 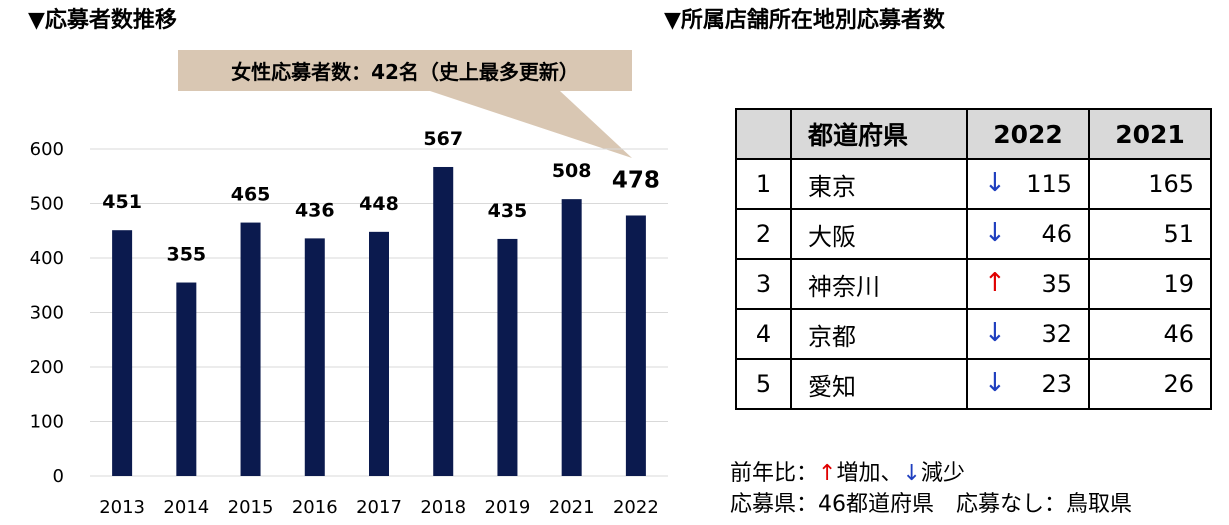 What do you see at coordinates (636, 180) in the screenshot?
I see `data-label: 478` at bounding box center [636, 180].